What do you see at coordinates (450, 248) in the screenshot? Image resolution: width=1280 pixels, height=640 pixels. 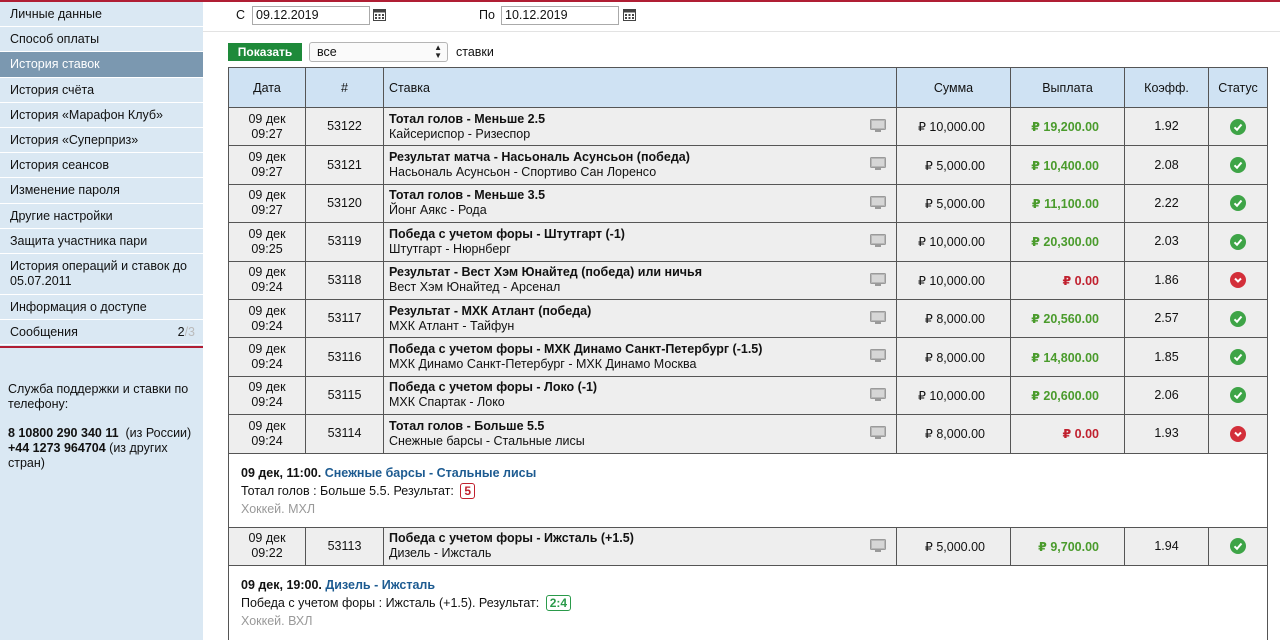 I see `bet-event: Штутгарт - Нюрнберг` at bounding box center [450, 248].